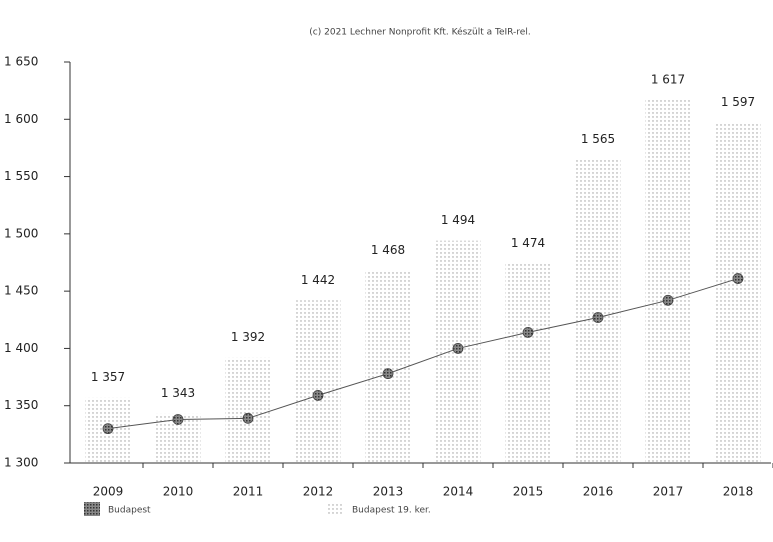 Image resolution: width=773 pixels, height=542 pixels. Describe the element at coordinates (248, 337) in the screenshot. I see `data-label: 1 392` at that location.